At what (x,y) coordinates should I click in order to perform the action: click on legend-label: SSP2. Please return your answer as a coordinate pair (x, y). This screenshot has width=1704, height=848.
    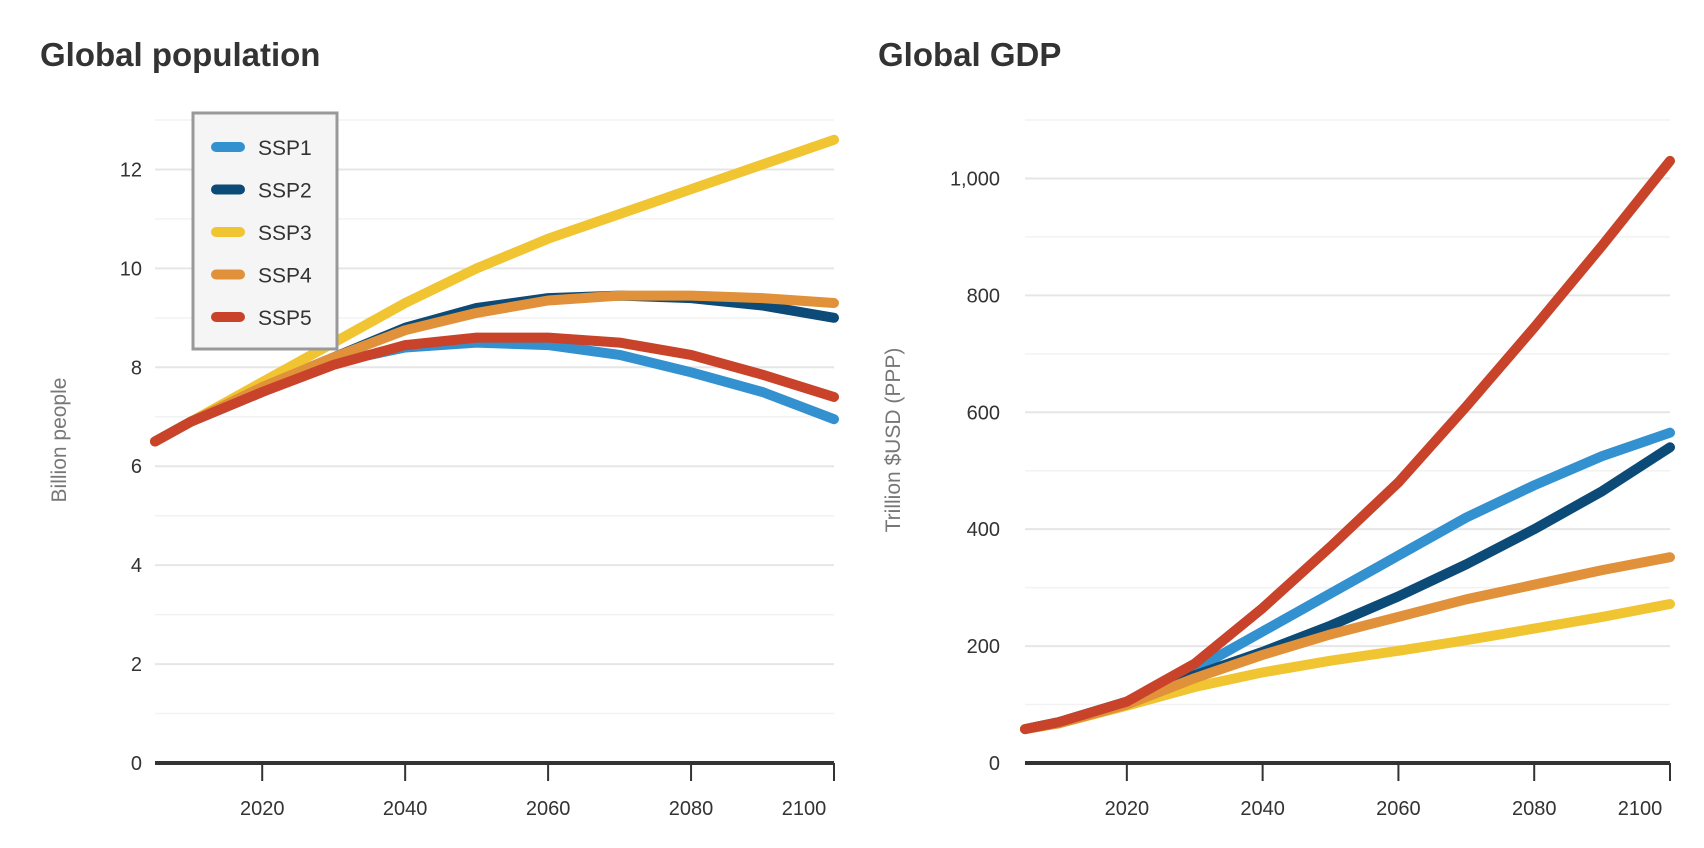
    Looking at the image, I should click on (285, 191).